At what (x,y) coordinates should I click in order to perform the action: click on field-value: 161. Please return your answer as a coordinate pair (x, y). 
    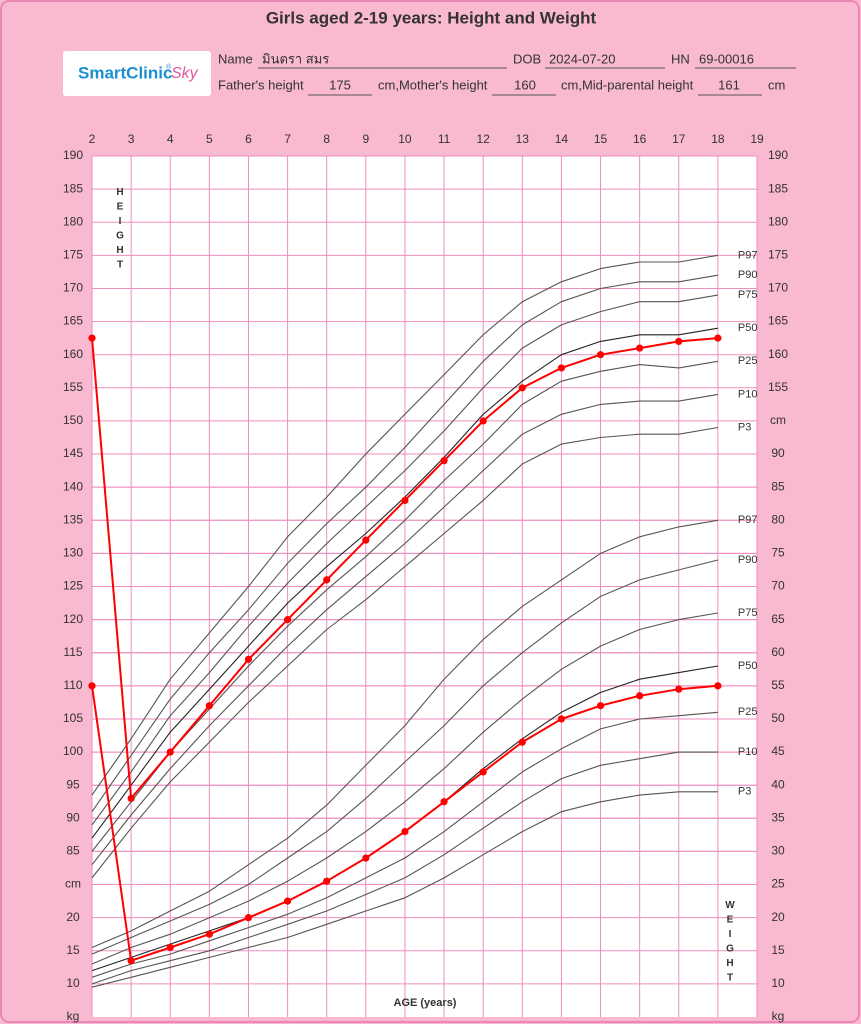
    Looking at the image, I should click on (729, 84).